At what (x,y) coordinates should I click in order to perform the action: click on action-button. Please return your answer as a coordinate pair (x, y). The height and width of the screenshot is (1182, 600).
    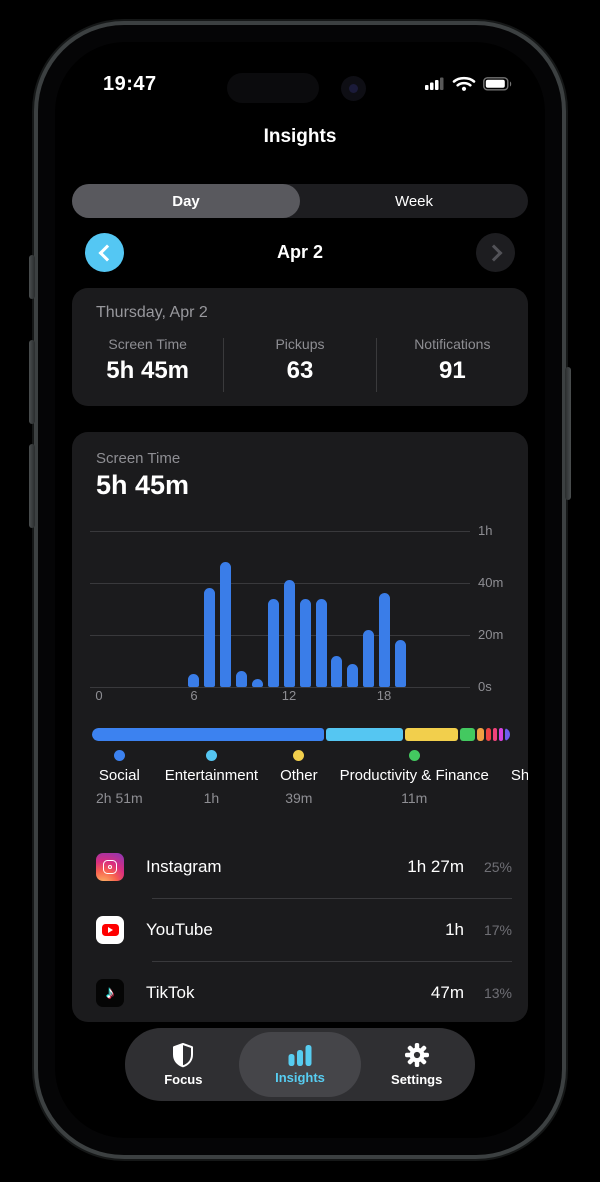
    Looking at the image, I should click on (32, 277).